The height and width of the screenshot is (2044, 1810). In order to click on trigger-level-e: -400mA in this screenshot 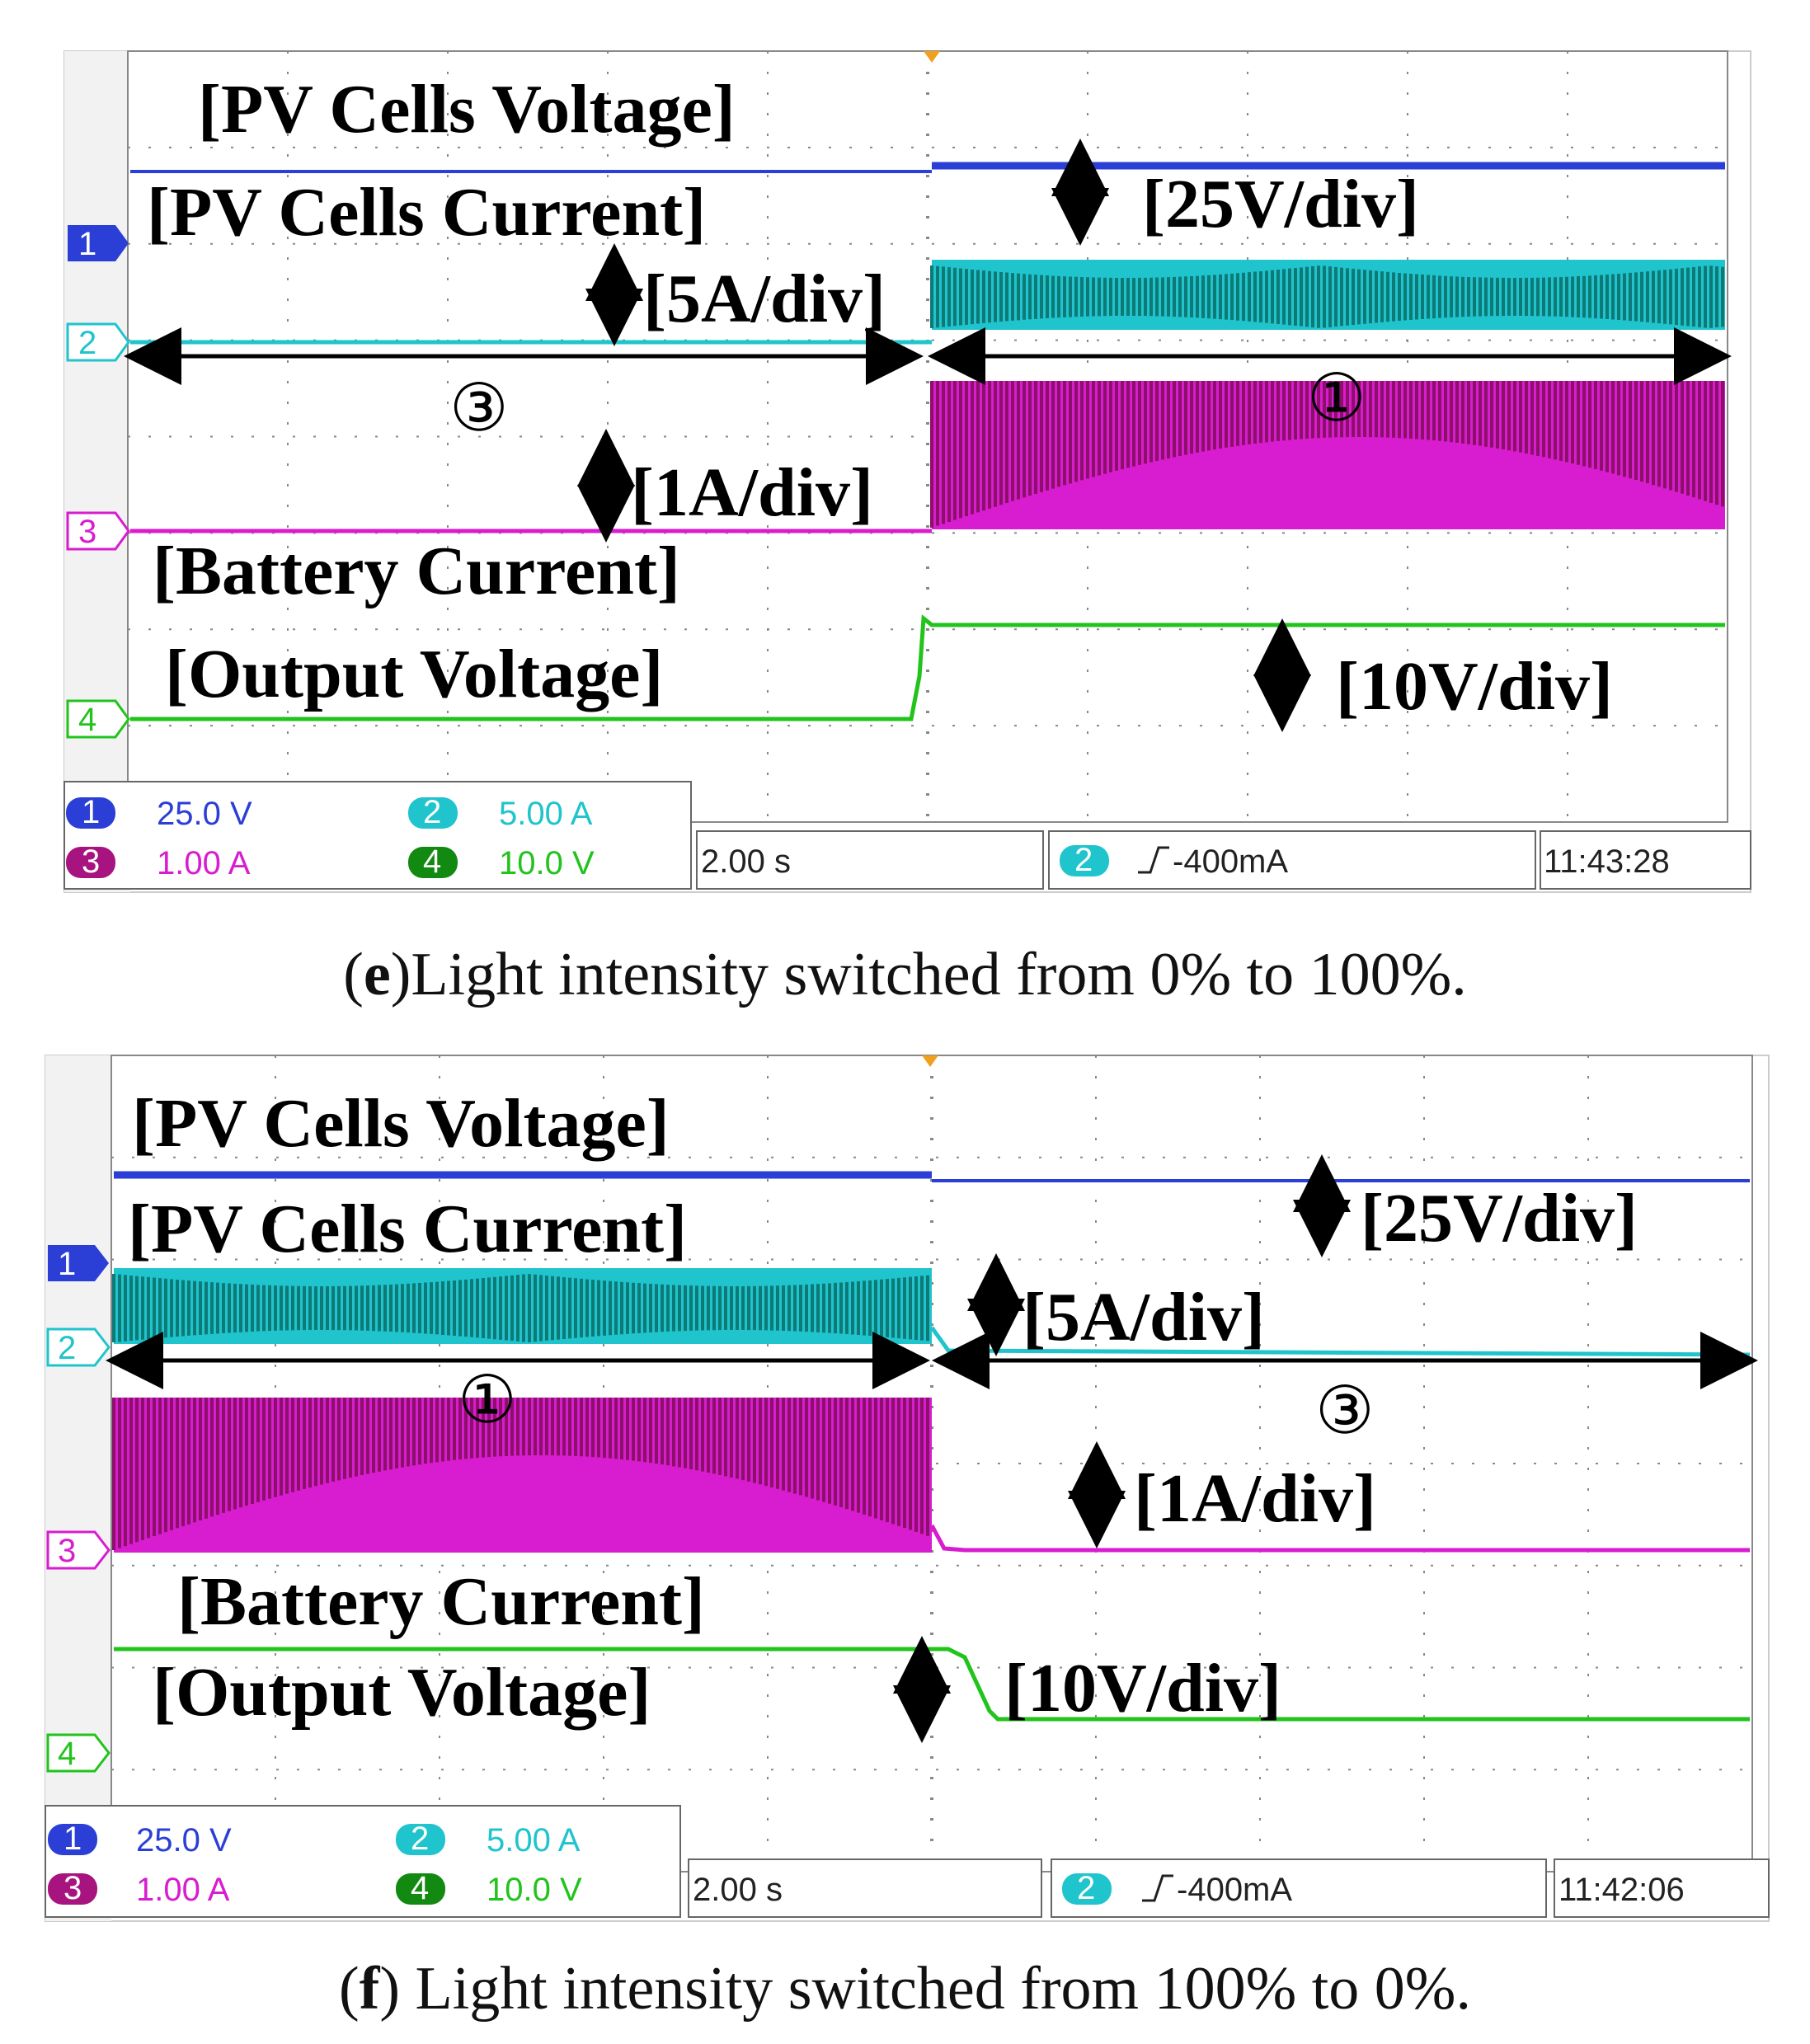, I will do `click(1230, 861)`.